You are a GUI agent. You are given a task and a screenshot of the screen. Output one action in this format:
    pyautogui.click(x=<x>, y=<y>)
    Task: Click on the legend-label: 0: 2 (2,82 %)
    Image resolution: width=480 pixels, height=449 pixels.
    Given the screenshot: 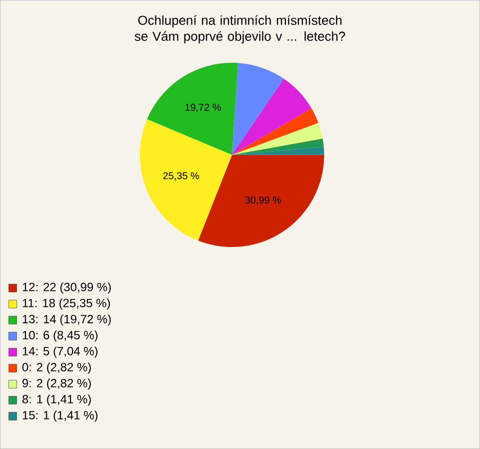 What is the action you would take?
    pyautogui.click(x=56, y=368)
    